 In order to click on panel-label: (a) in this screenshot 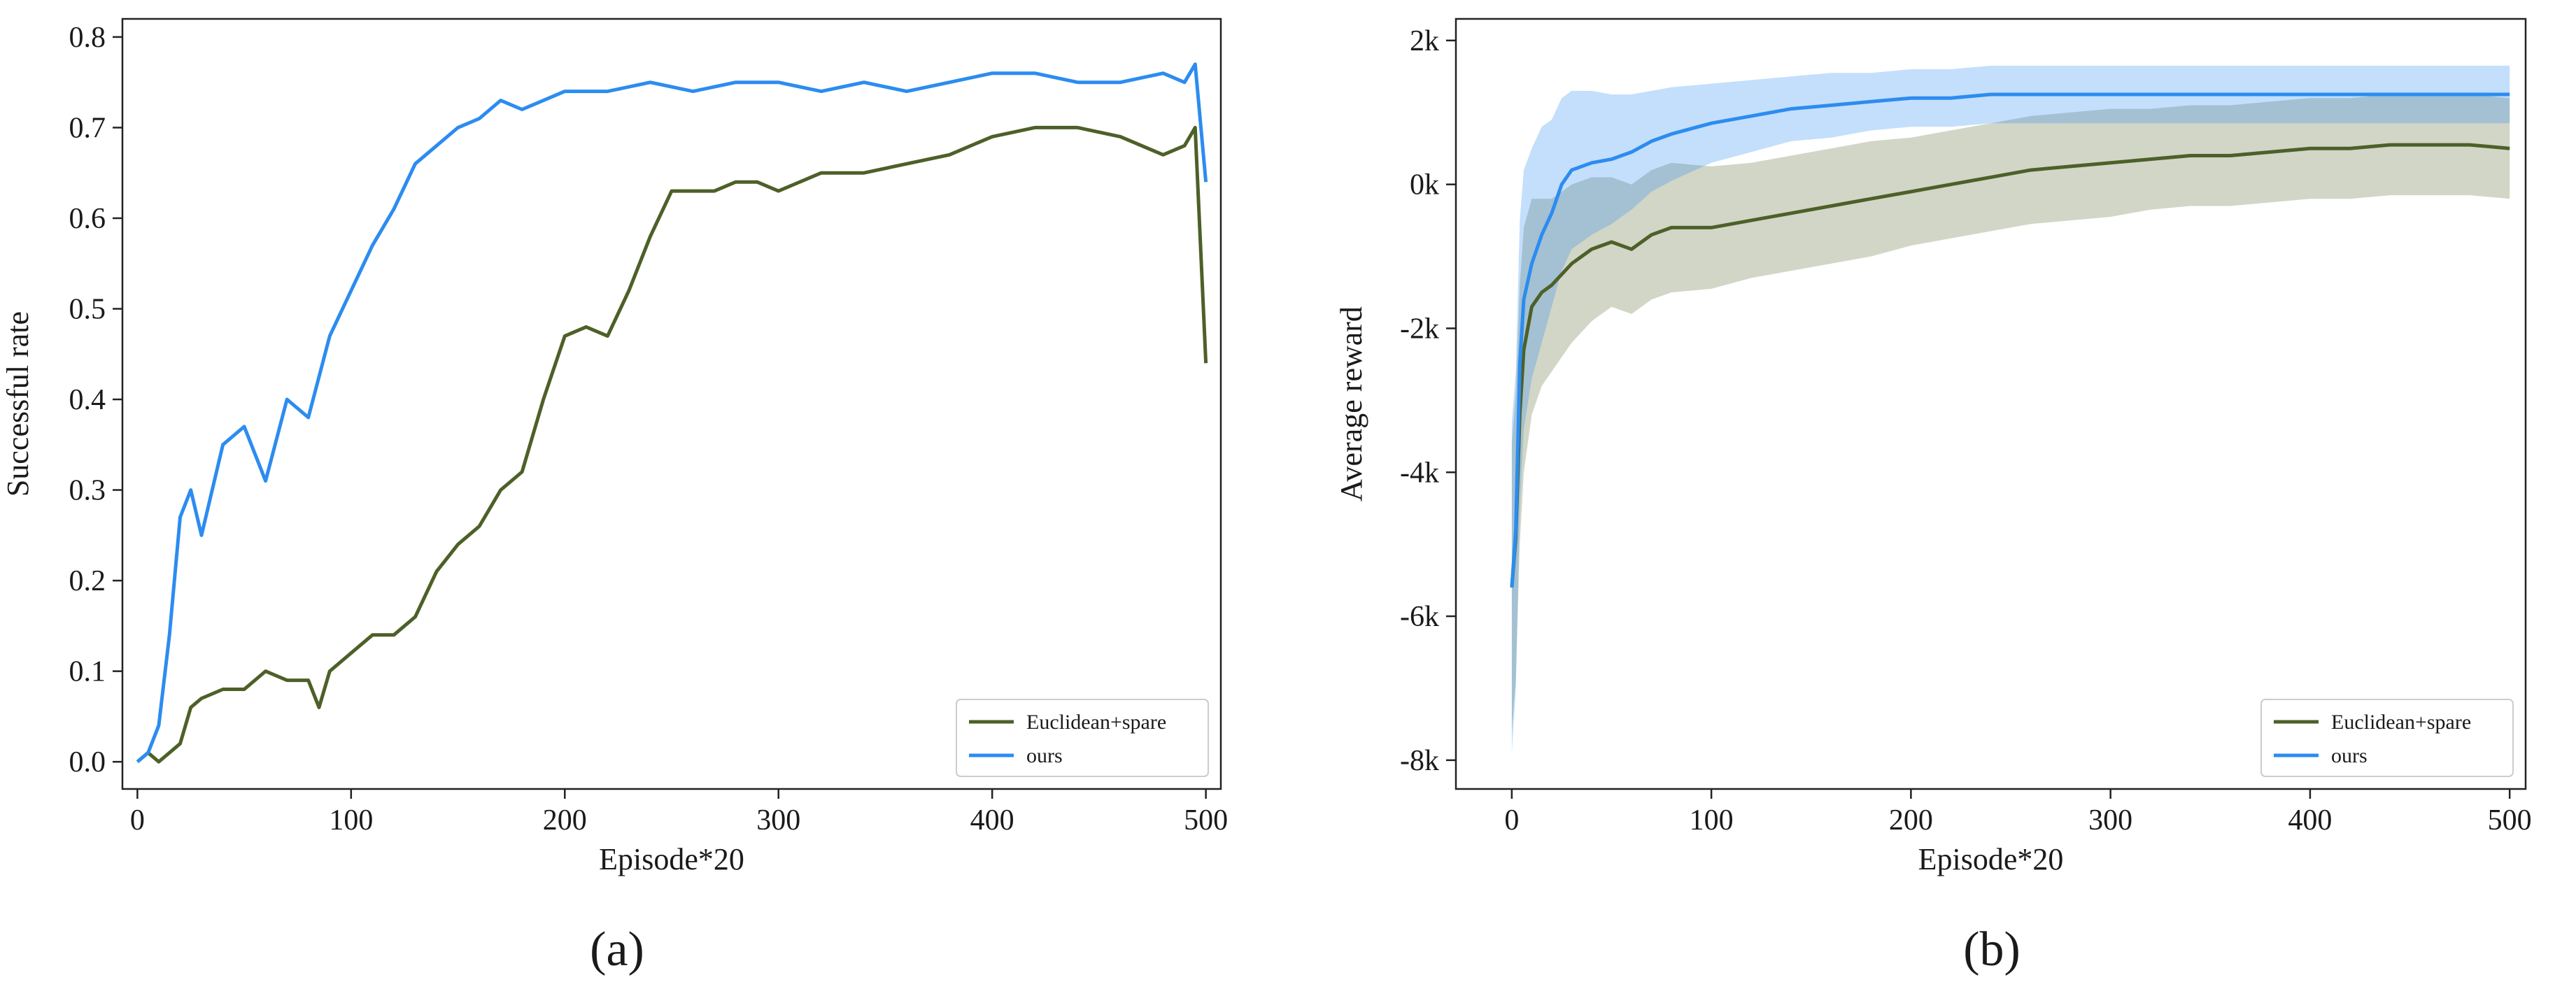, I will do `click(617, 949)`.